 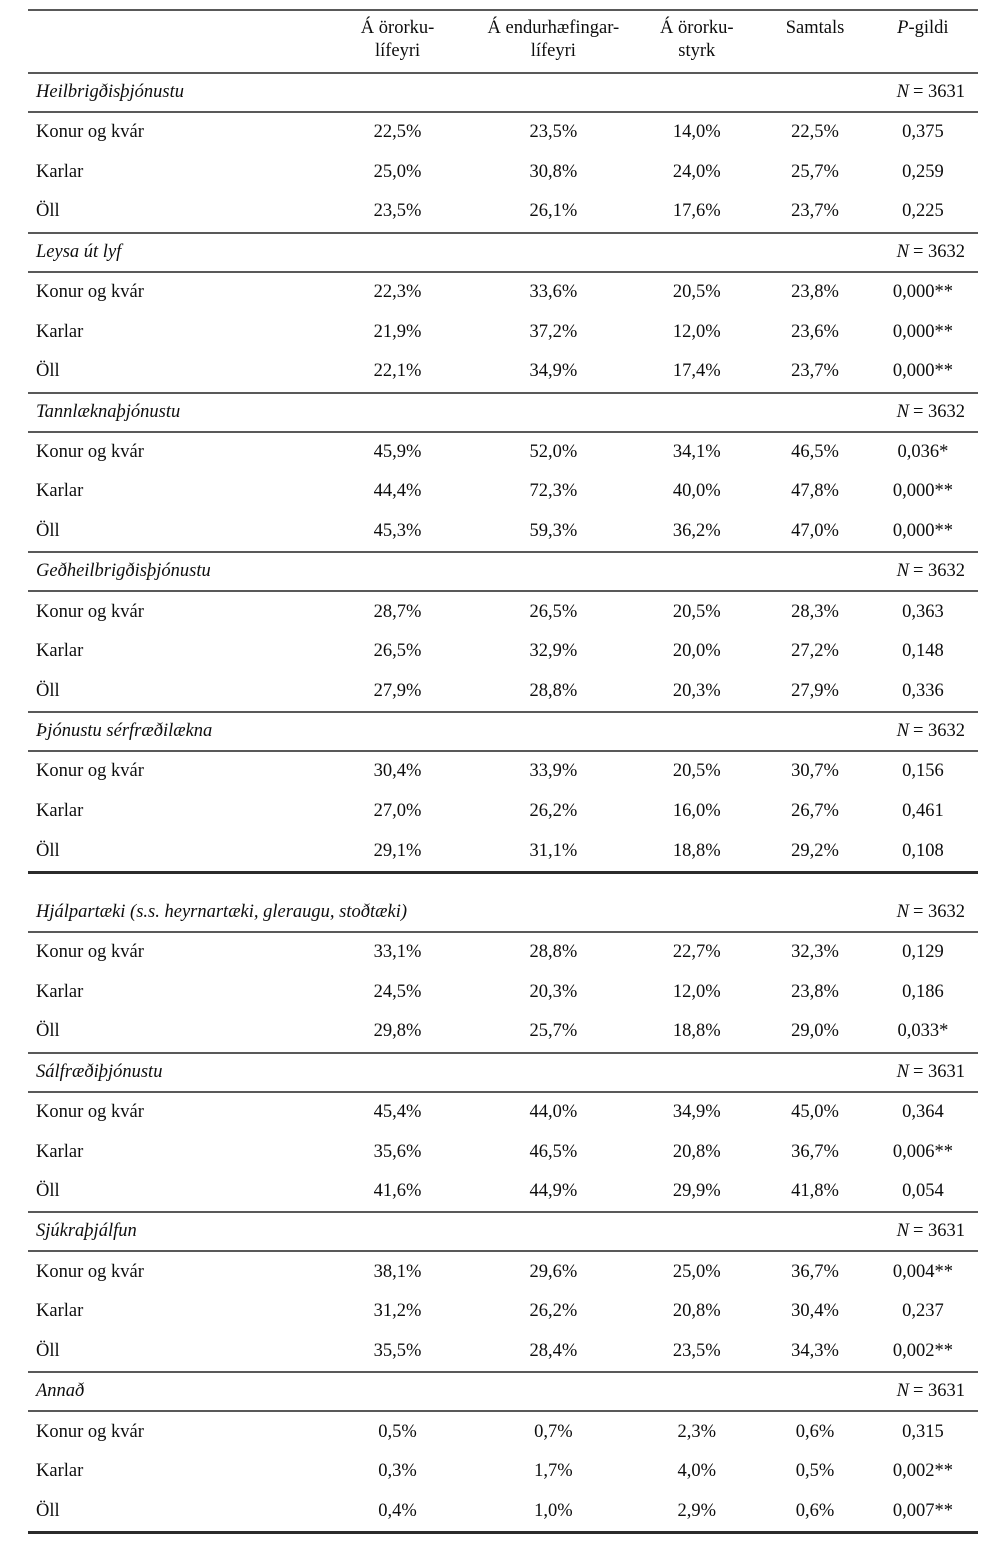 I want to click on cell-value: 41,8%, so click(x=815, y=1191).